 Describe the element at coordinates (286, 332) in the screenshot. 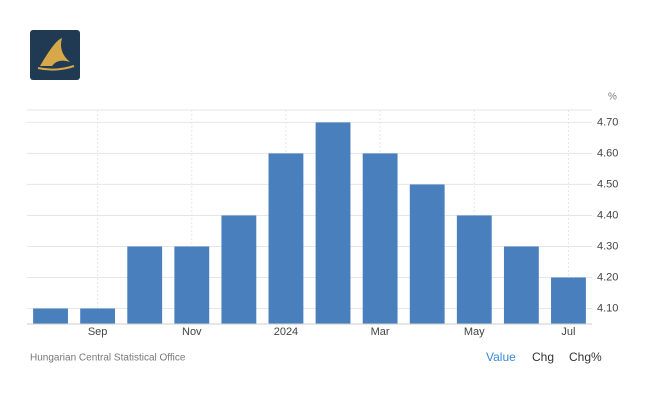

I see `x-tick-label: 2024` at that location.